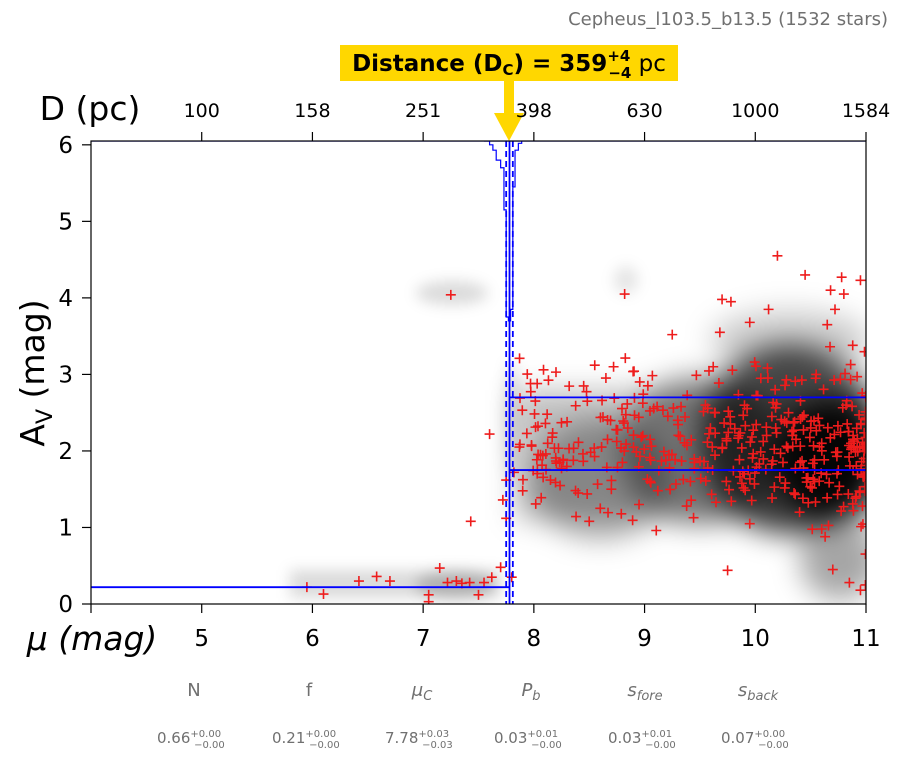  I want to click on parameter-value: 7.78+0.03 −0.03, so click(419, 740).